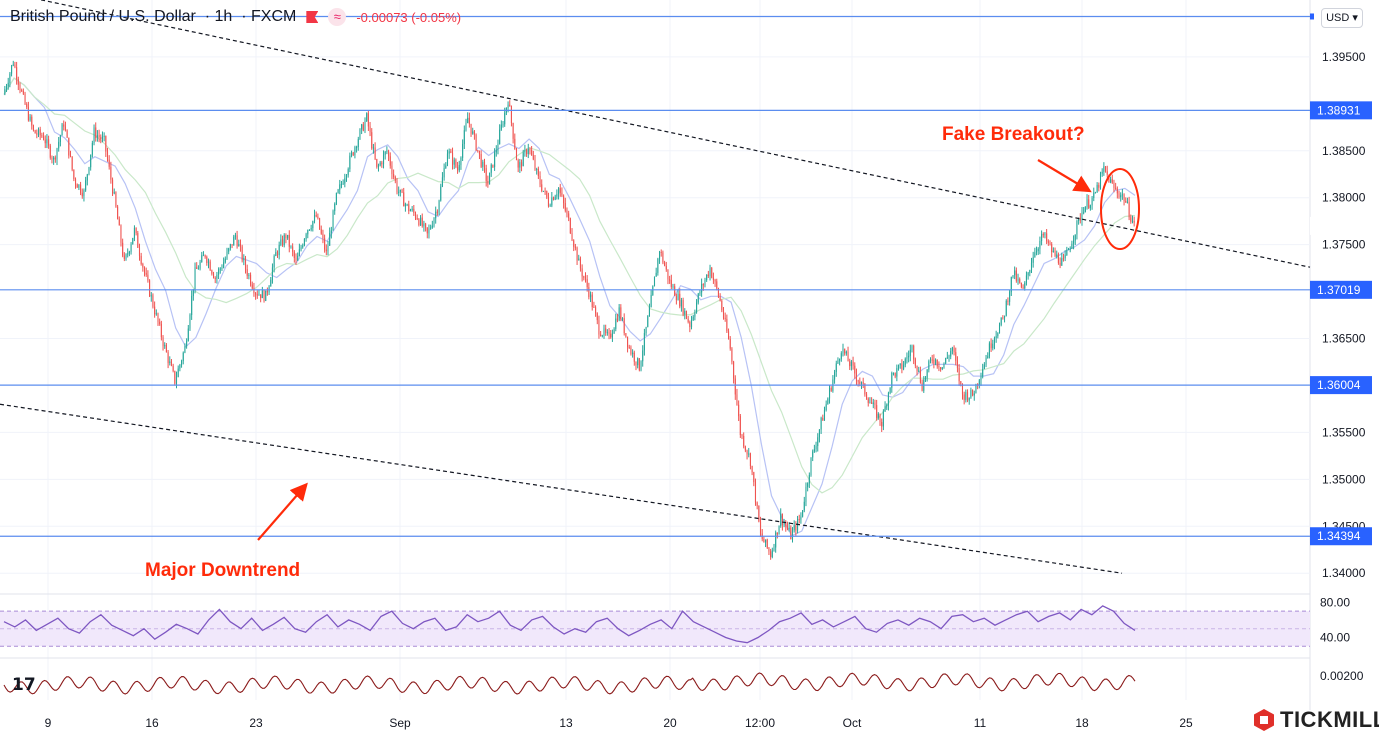 The height and width of the screenshot is (738, 1379). I want to click on level-price-label: 1.36004, so click(1339, 385).